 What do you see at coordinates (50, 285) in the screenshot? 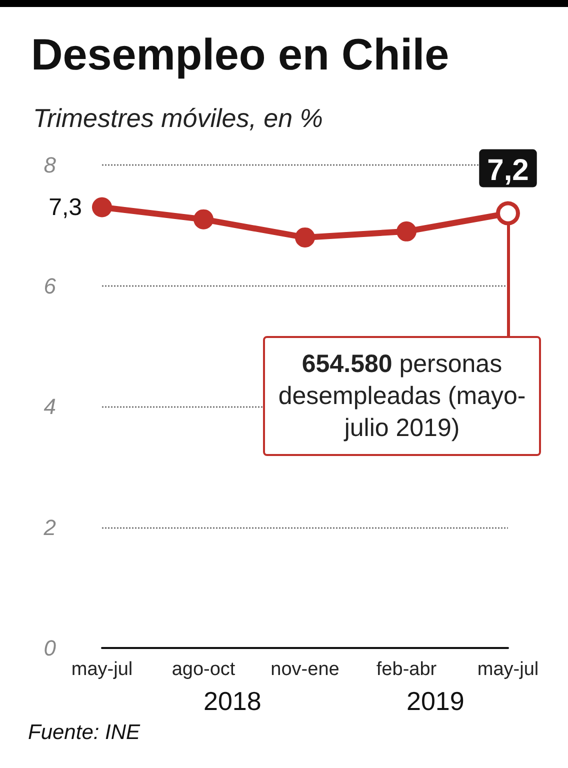
I see `y-tick-label: 6` at bounding box center [50, 285].